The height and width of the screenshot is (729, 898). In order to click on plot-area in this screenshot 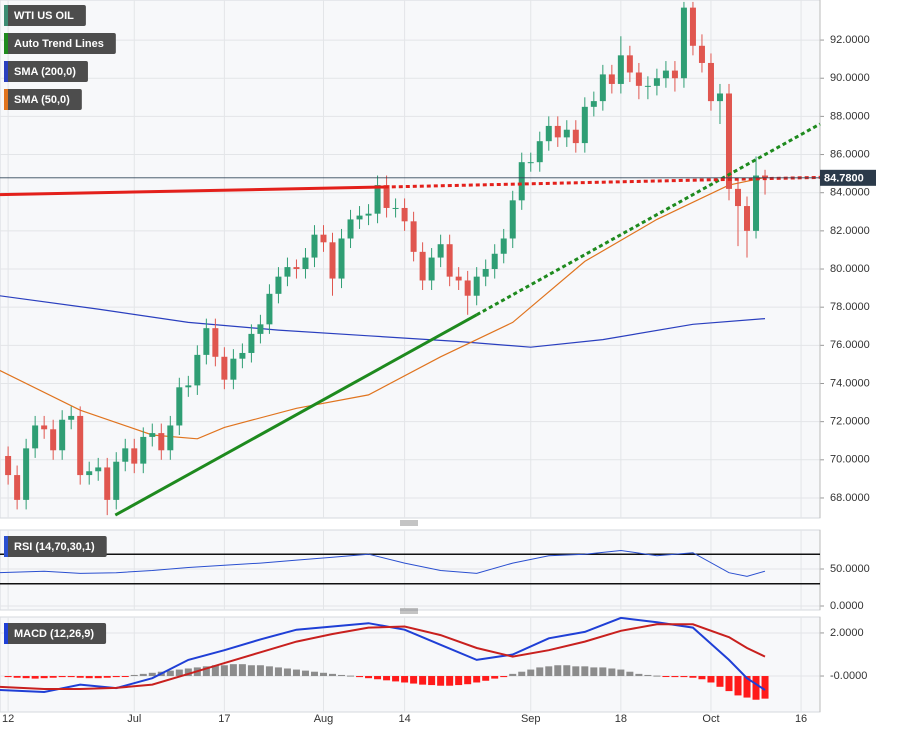, I will do `click(410, 570)`.